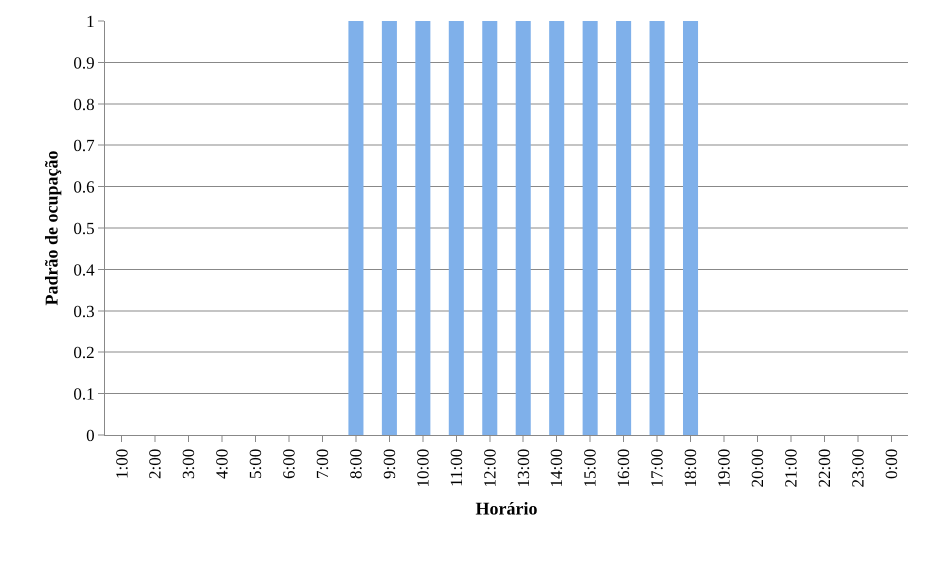 The width and height of the screenshot is (928, 563). Describe the element at coordinates (84, 270) in the screenshot. I see `y-tick-label: 0.4` at that location.